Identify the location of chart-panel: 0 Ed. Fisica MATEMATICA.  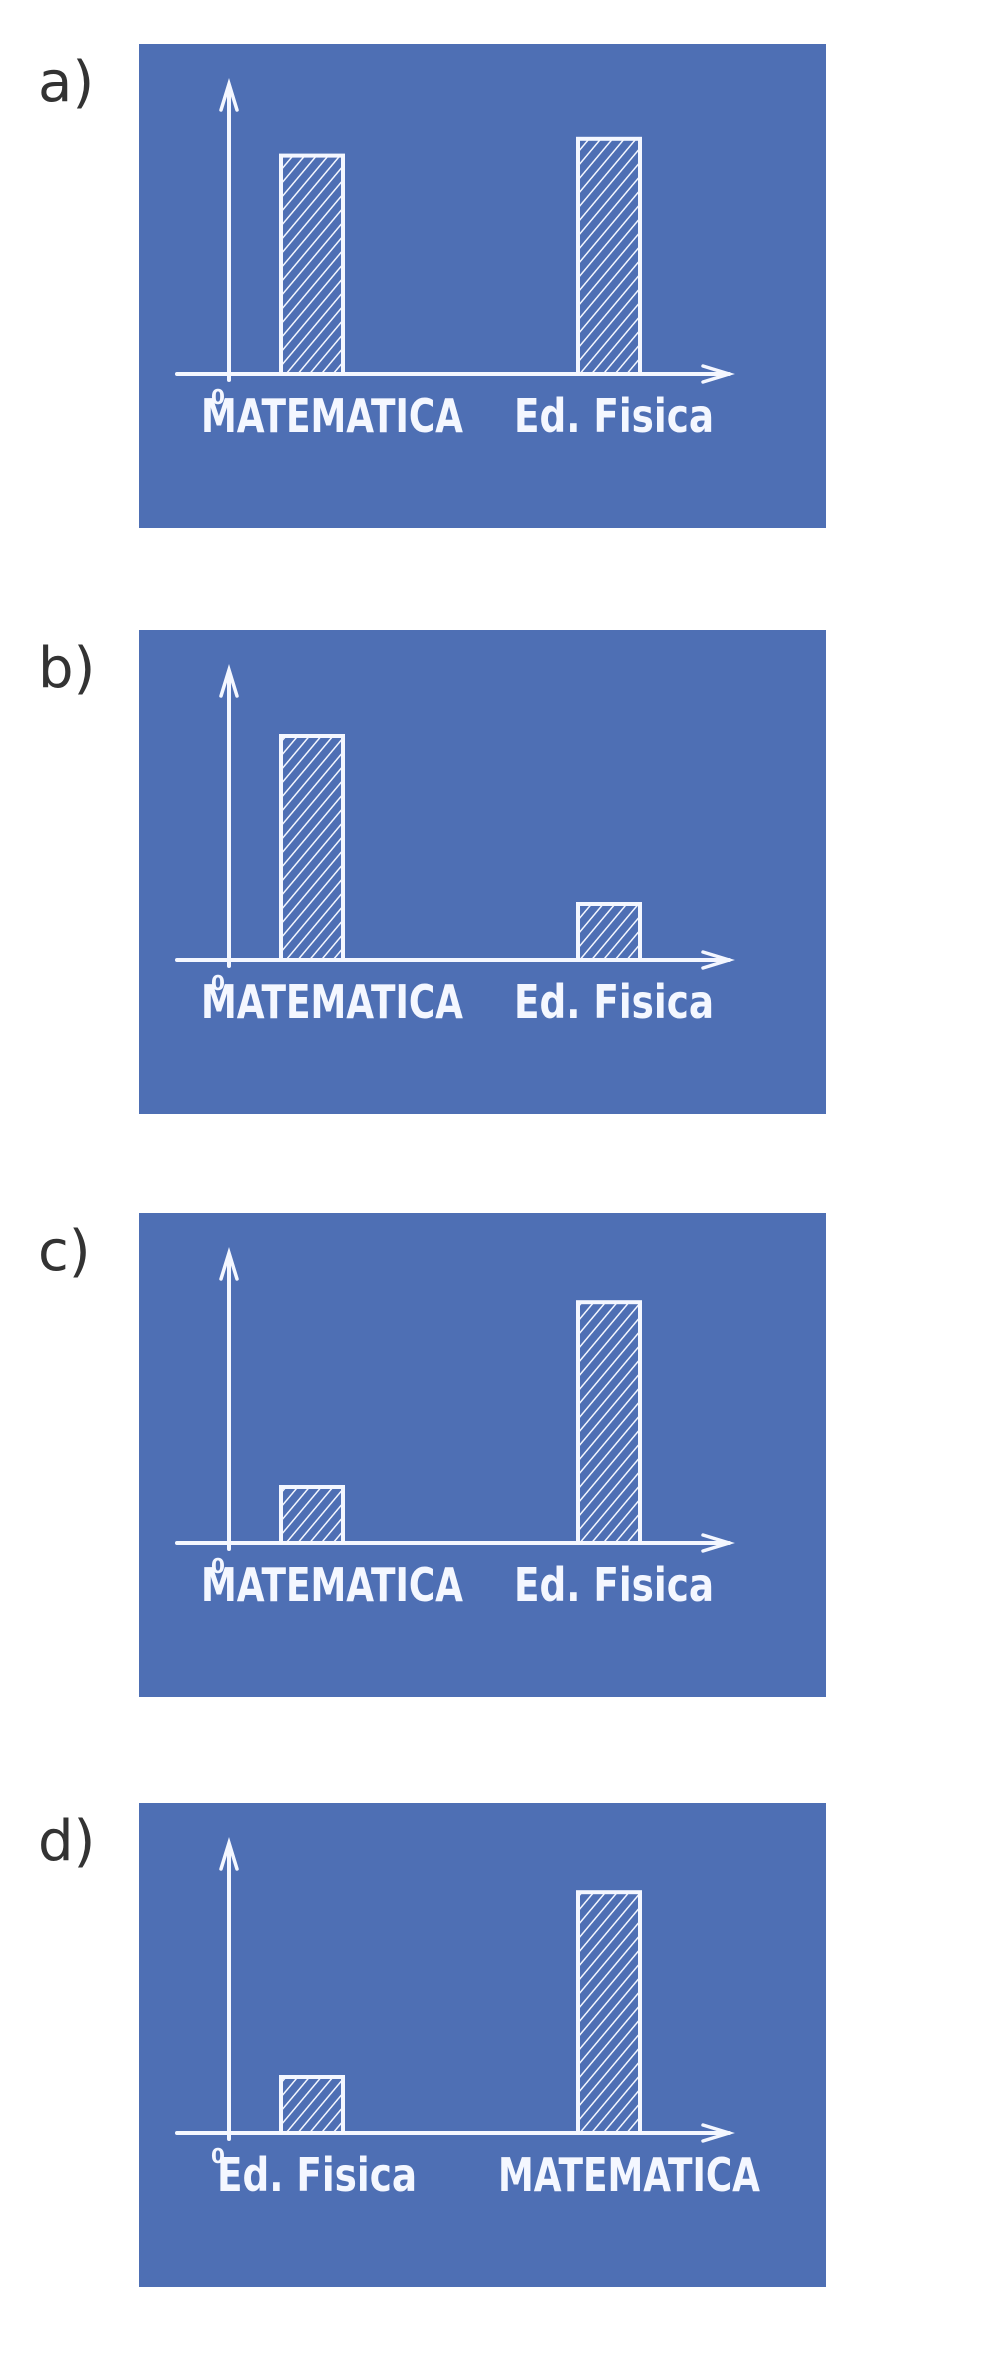
(482, 2045).